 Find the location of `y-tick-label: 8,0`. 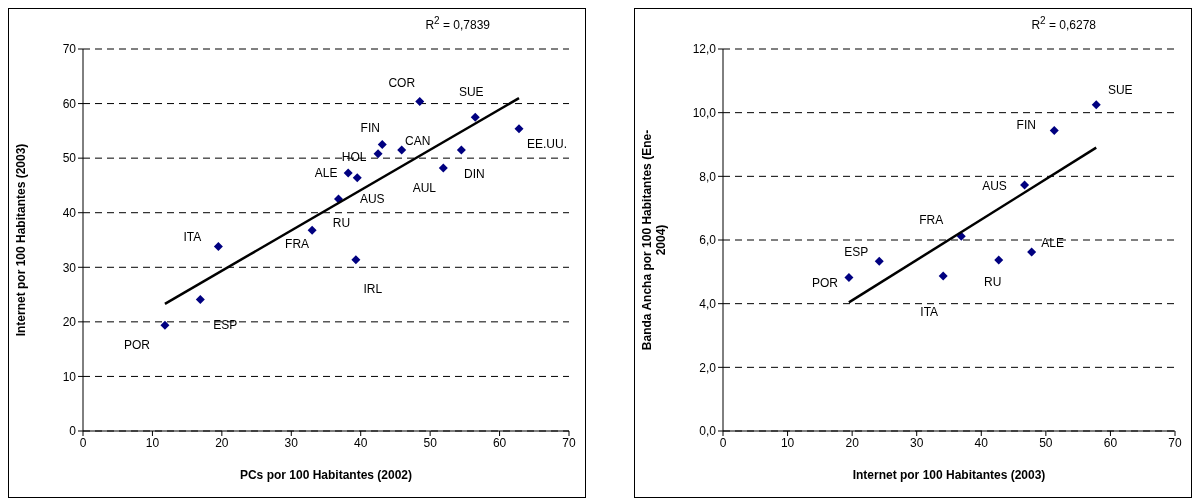

y-tick-label: 8,0 is located at coordinates (708, 176).